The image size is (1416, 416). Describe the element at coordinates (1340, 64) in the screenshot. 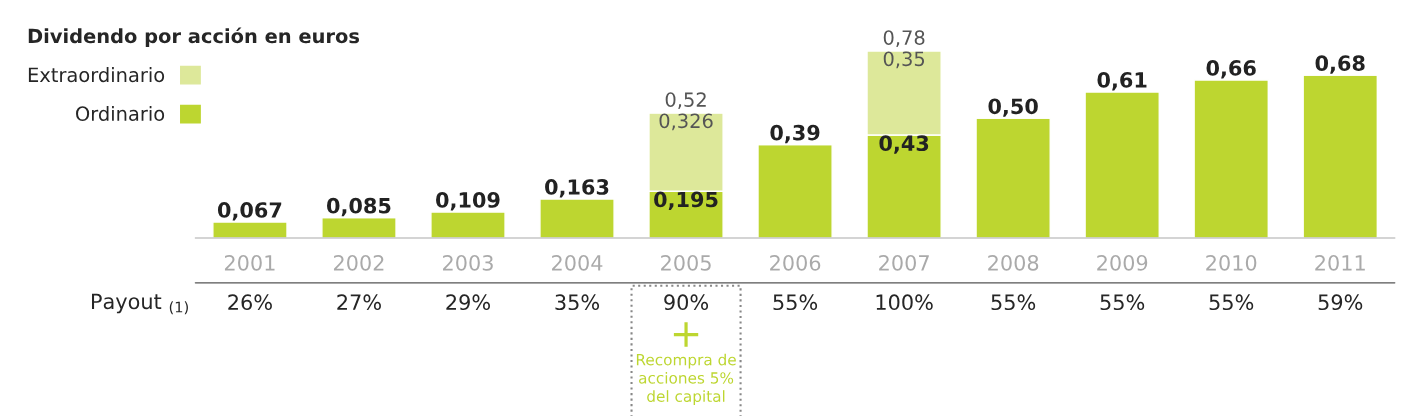

I see `data-label: 0,68` at that location.